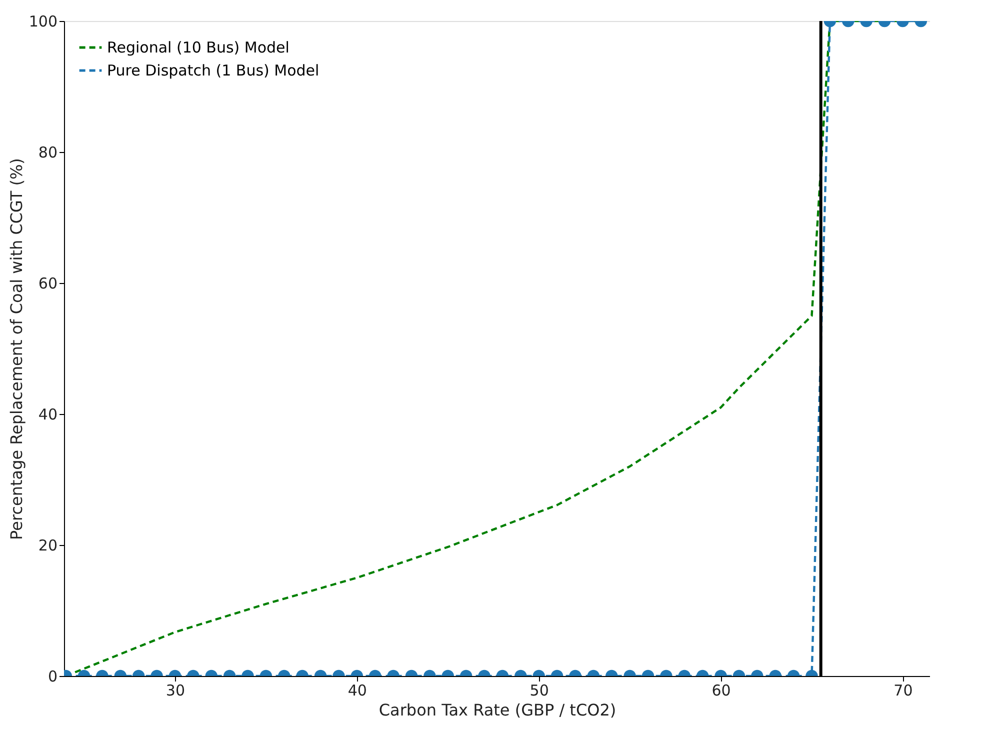 The width and height of the screenshot is (986, 749). Describe the element at coordinates (16, 349) in the screenshot. I see `y-axis-title: Percentage Replacement of Coal with CCGT (%)` at that location.